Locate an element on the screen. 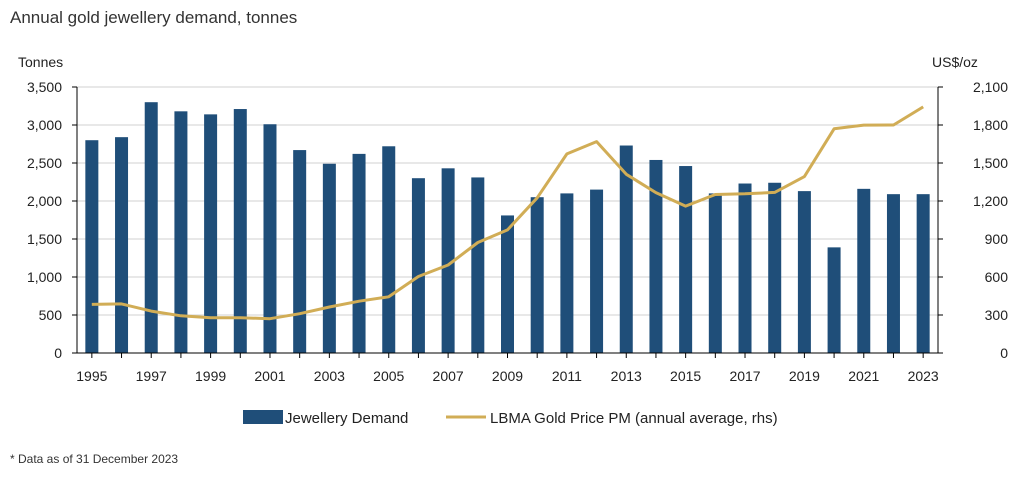 The width and height of the screenshot is (1018, 477). y-tick-left-label: 500 is located at coordinates (51, 315).